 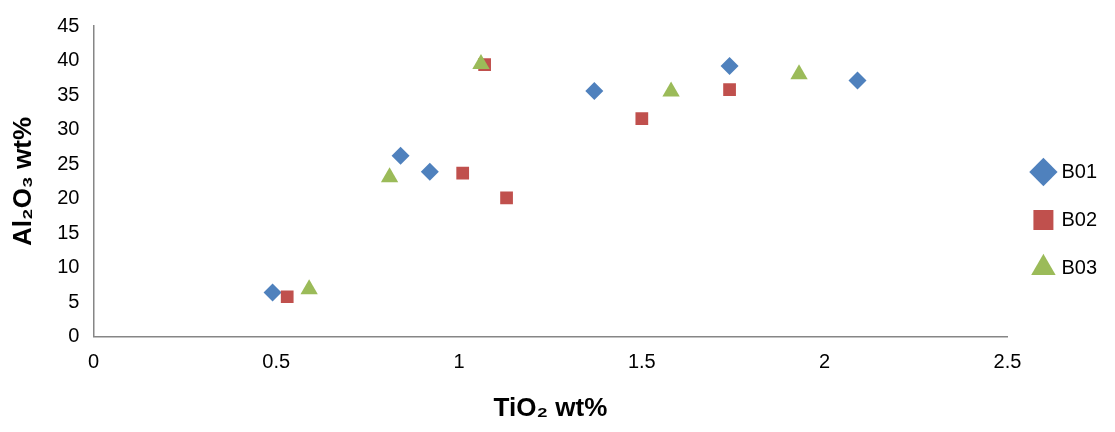 What do you see at coordinates (68, 197) in the screenshot?
I see `y-tick-label: 20` at bounding box center [68, 197].